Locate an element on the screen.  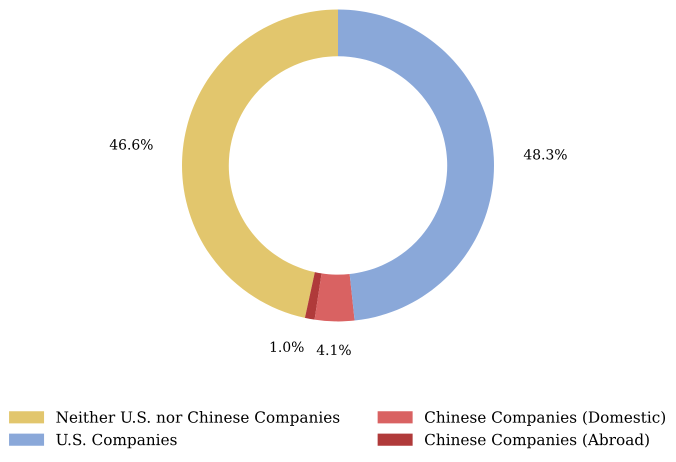
legend-label: Neither U.S. nor Chinese Companies is located at coordinates (198, 418).